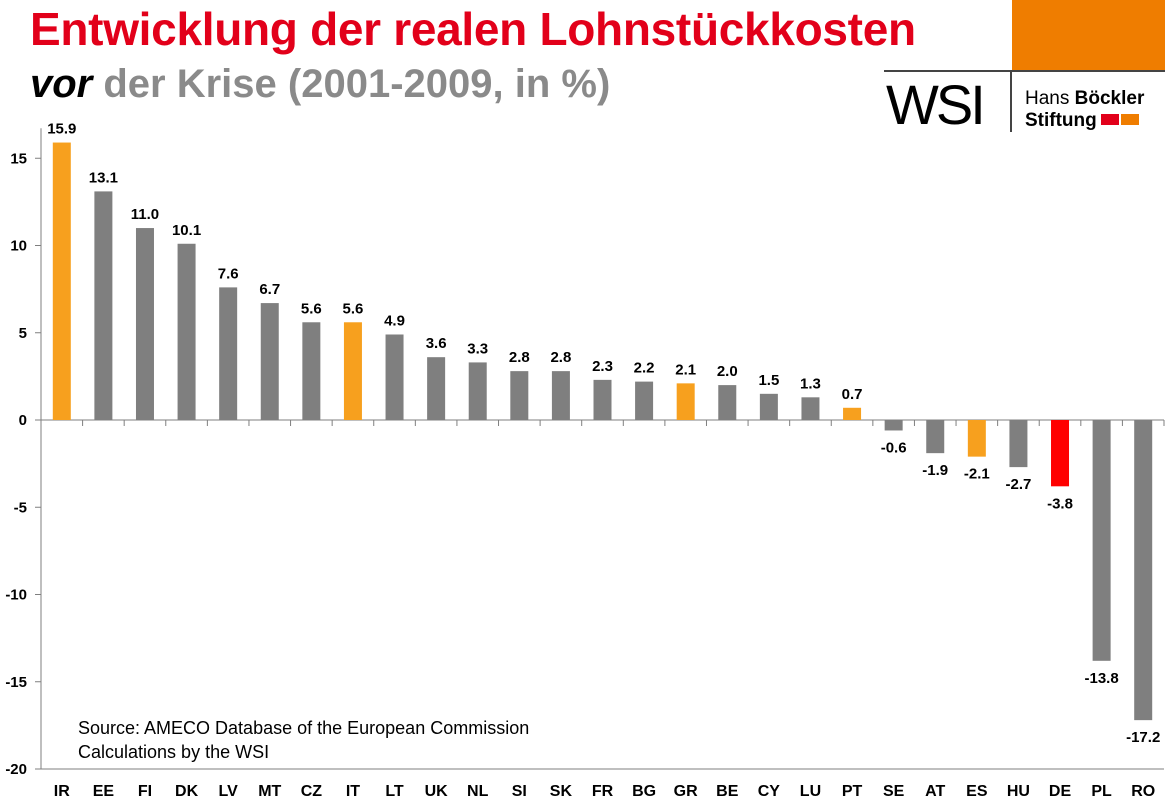 The image size is (1165, 807). I want to click on bar-AT, so click(935, 437).